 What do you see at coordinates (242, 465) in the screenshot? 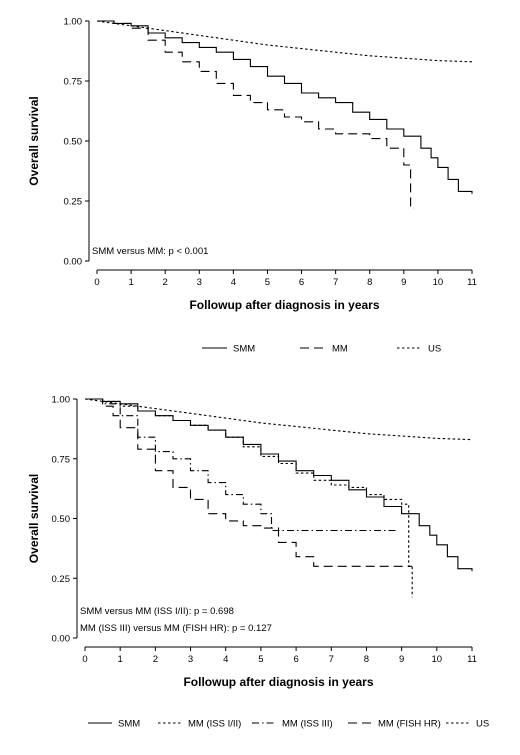
I see `series-line-mm-iss-iii` at bounding box center [242, 465].